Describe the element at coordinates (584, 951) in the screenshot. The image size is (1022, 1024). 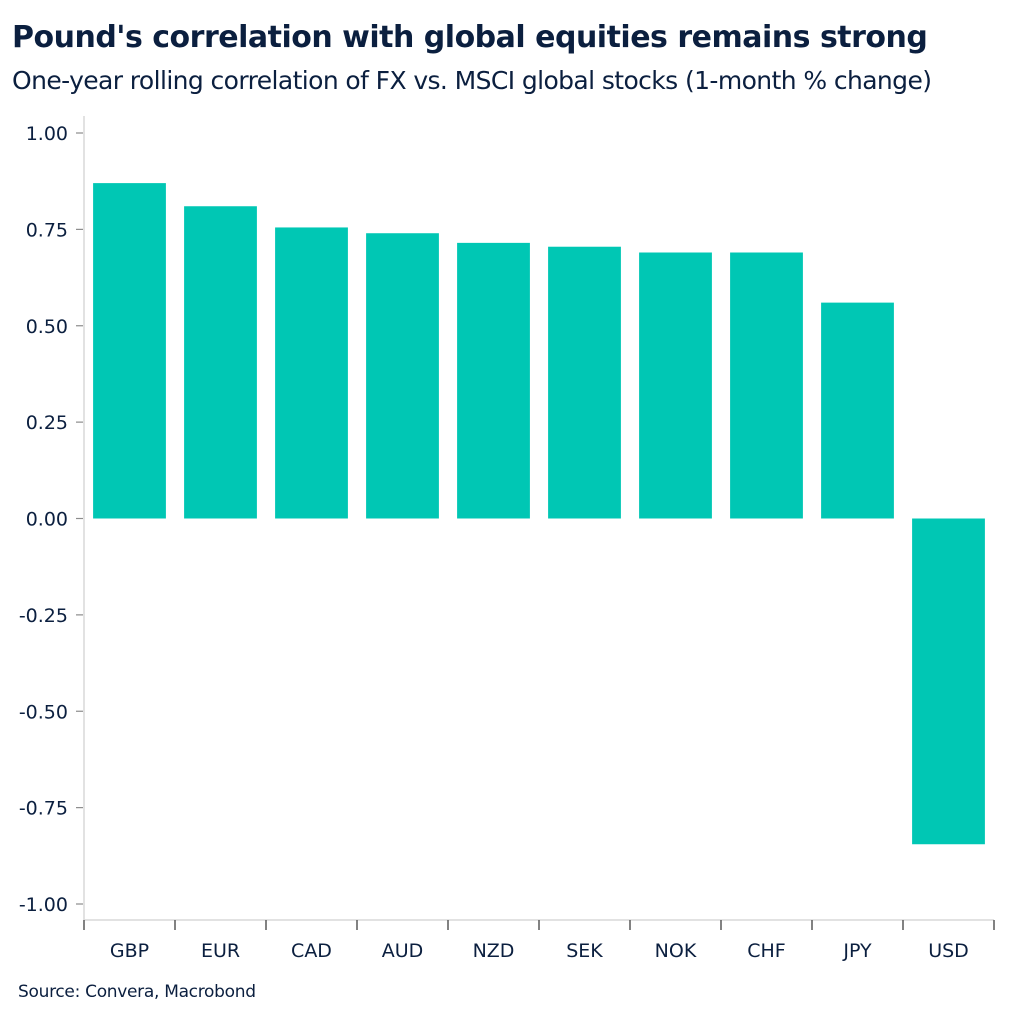
I see `x-tick-label: SEK` at that location.